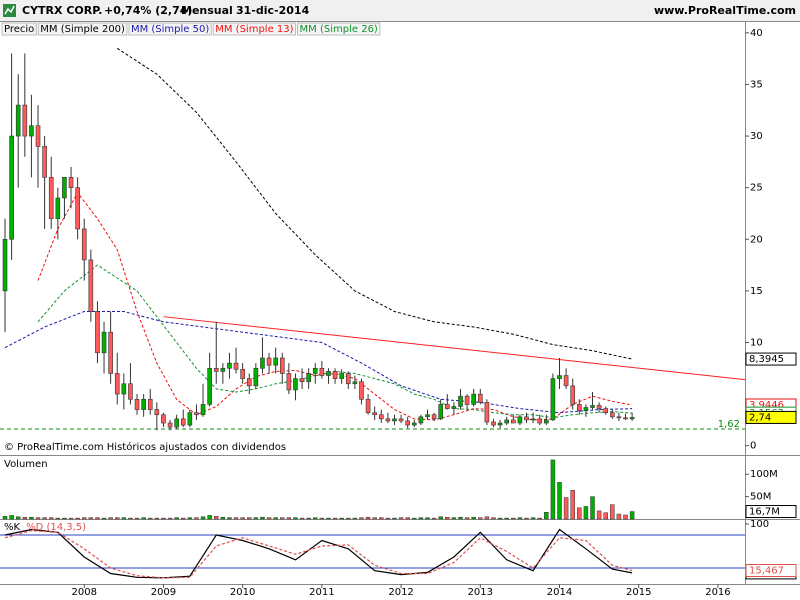  I want to click on moving-average, so click(318, 362).